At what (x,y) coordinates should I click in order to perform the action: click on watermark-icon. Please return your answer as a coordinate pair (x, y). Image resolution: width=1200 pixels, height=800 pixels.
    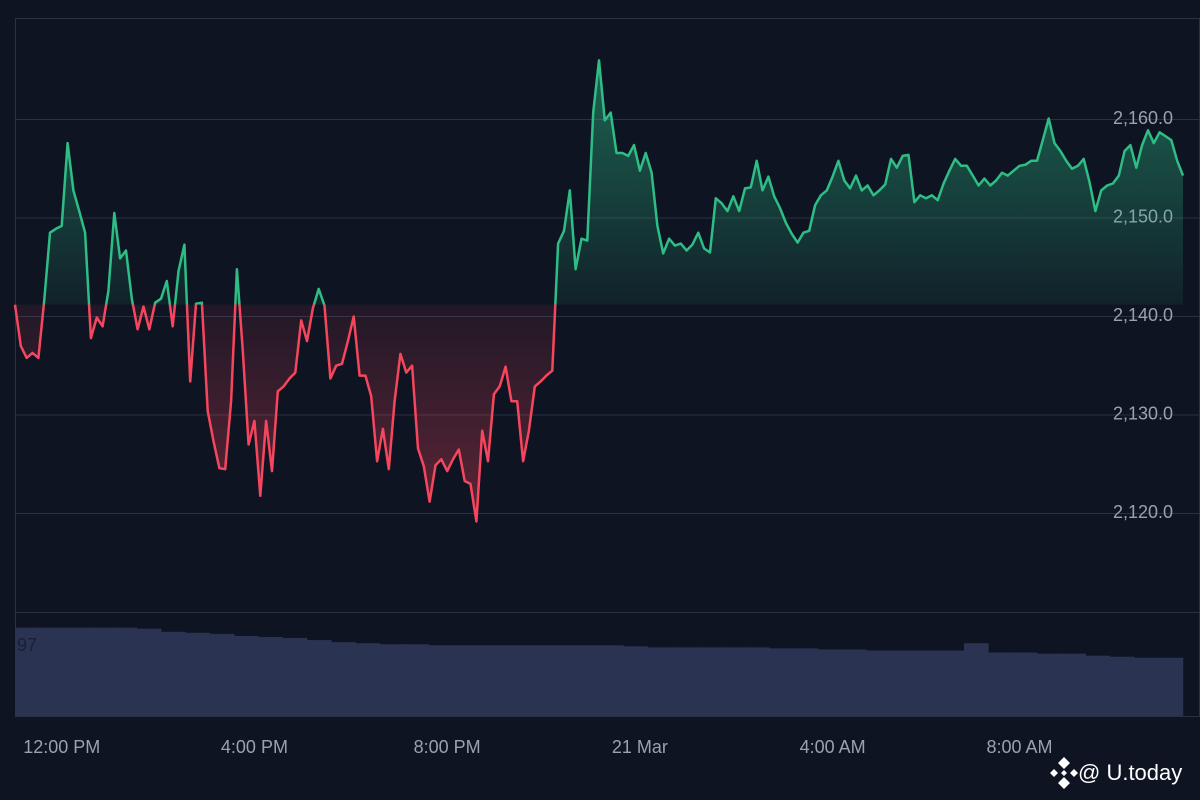
    Looking at the image, I should click on (1064, 773).